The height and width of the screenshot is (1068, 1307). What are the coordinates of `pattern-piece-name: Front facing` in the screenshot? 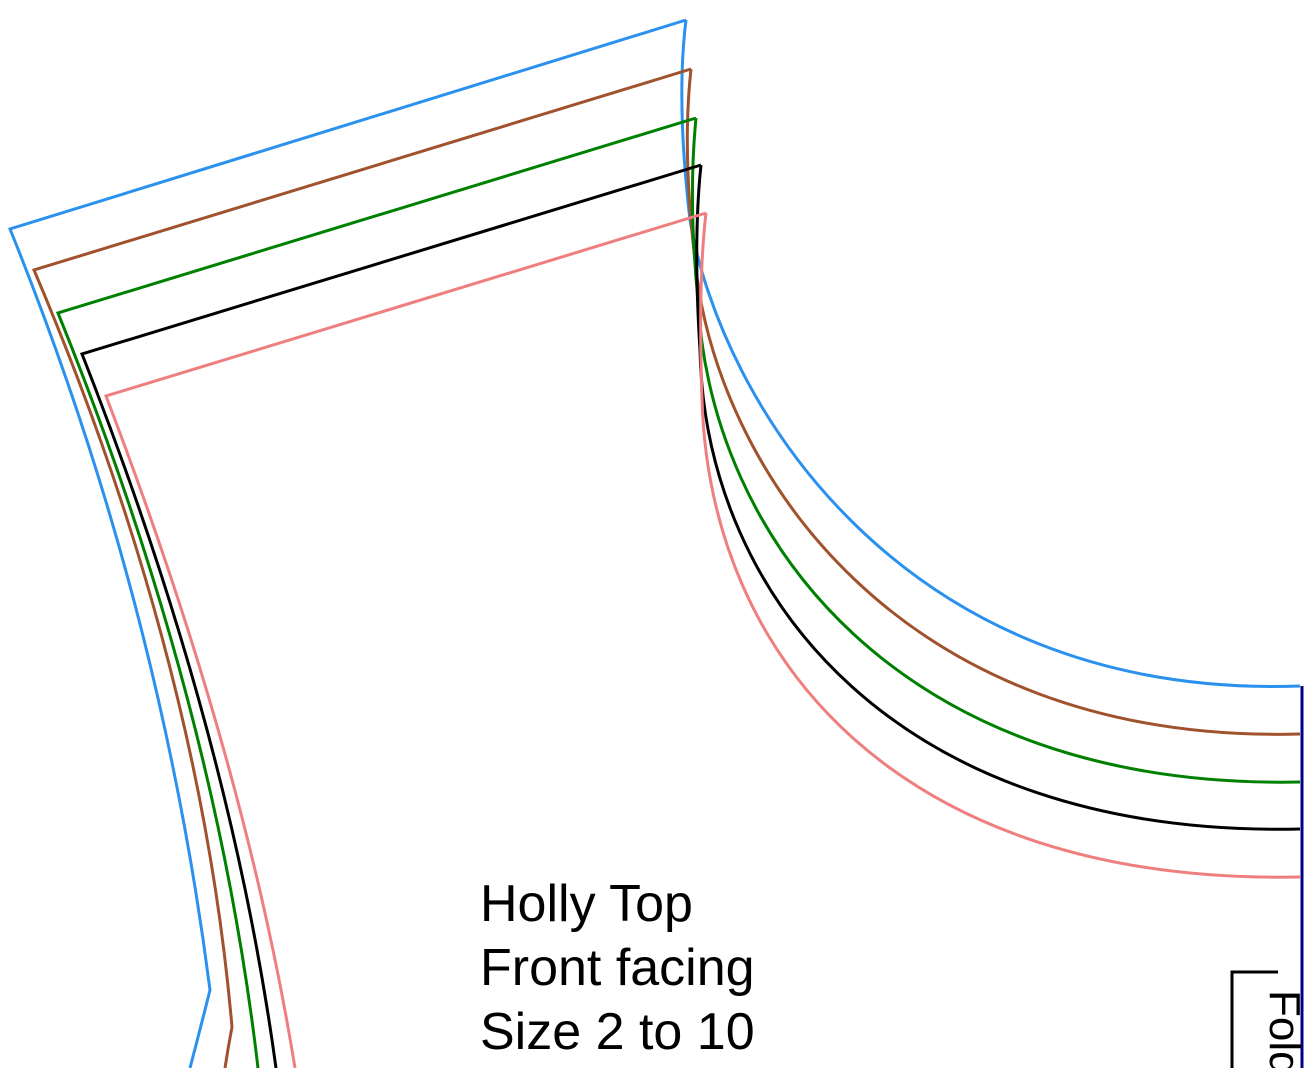 It's located at (617, 968).